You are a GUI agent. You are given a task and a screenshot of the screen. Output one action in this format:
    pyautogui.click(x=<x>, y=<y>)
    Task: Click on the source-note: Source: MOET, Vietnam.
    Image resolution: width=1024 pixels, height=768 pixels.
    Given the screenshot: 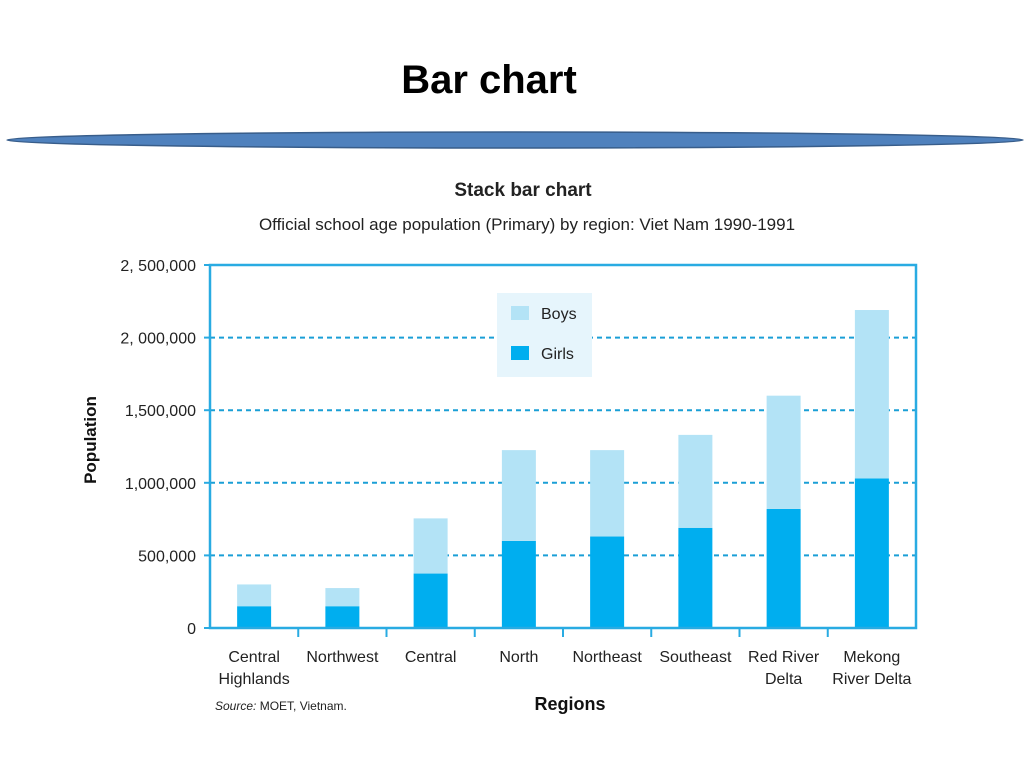 What is the action you would take?
    pyautogui.click(x=281, y=706)
    